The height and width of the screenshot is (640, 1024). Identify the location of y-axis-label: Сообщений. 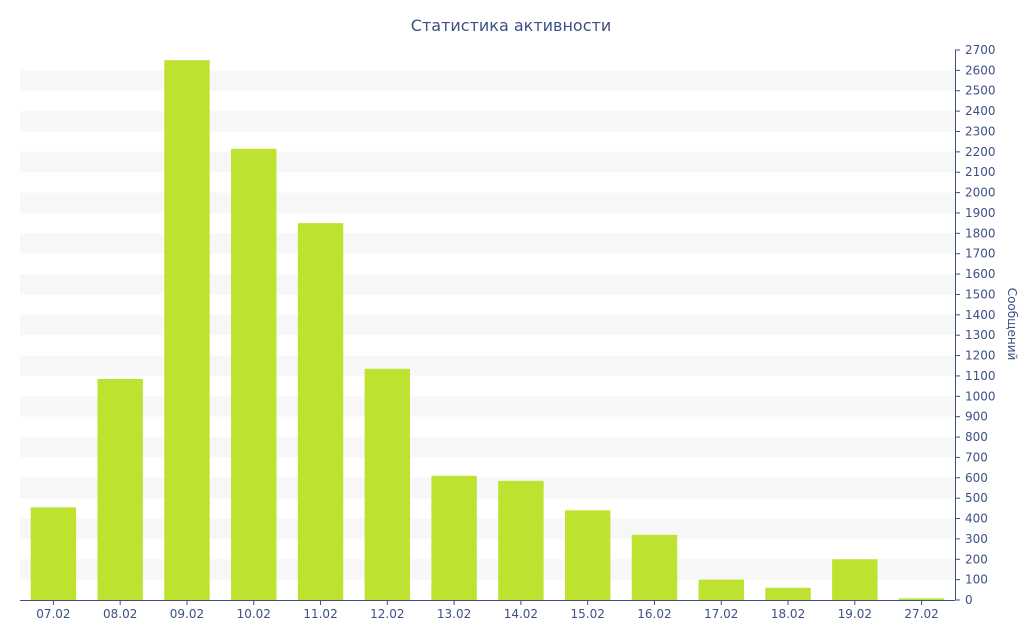
(1012, 324).